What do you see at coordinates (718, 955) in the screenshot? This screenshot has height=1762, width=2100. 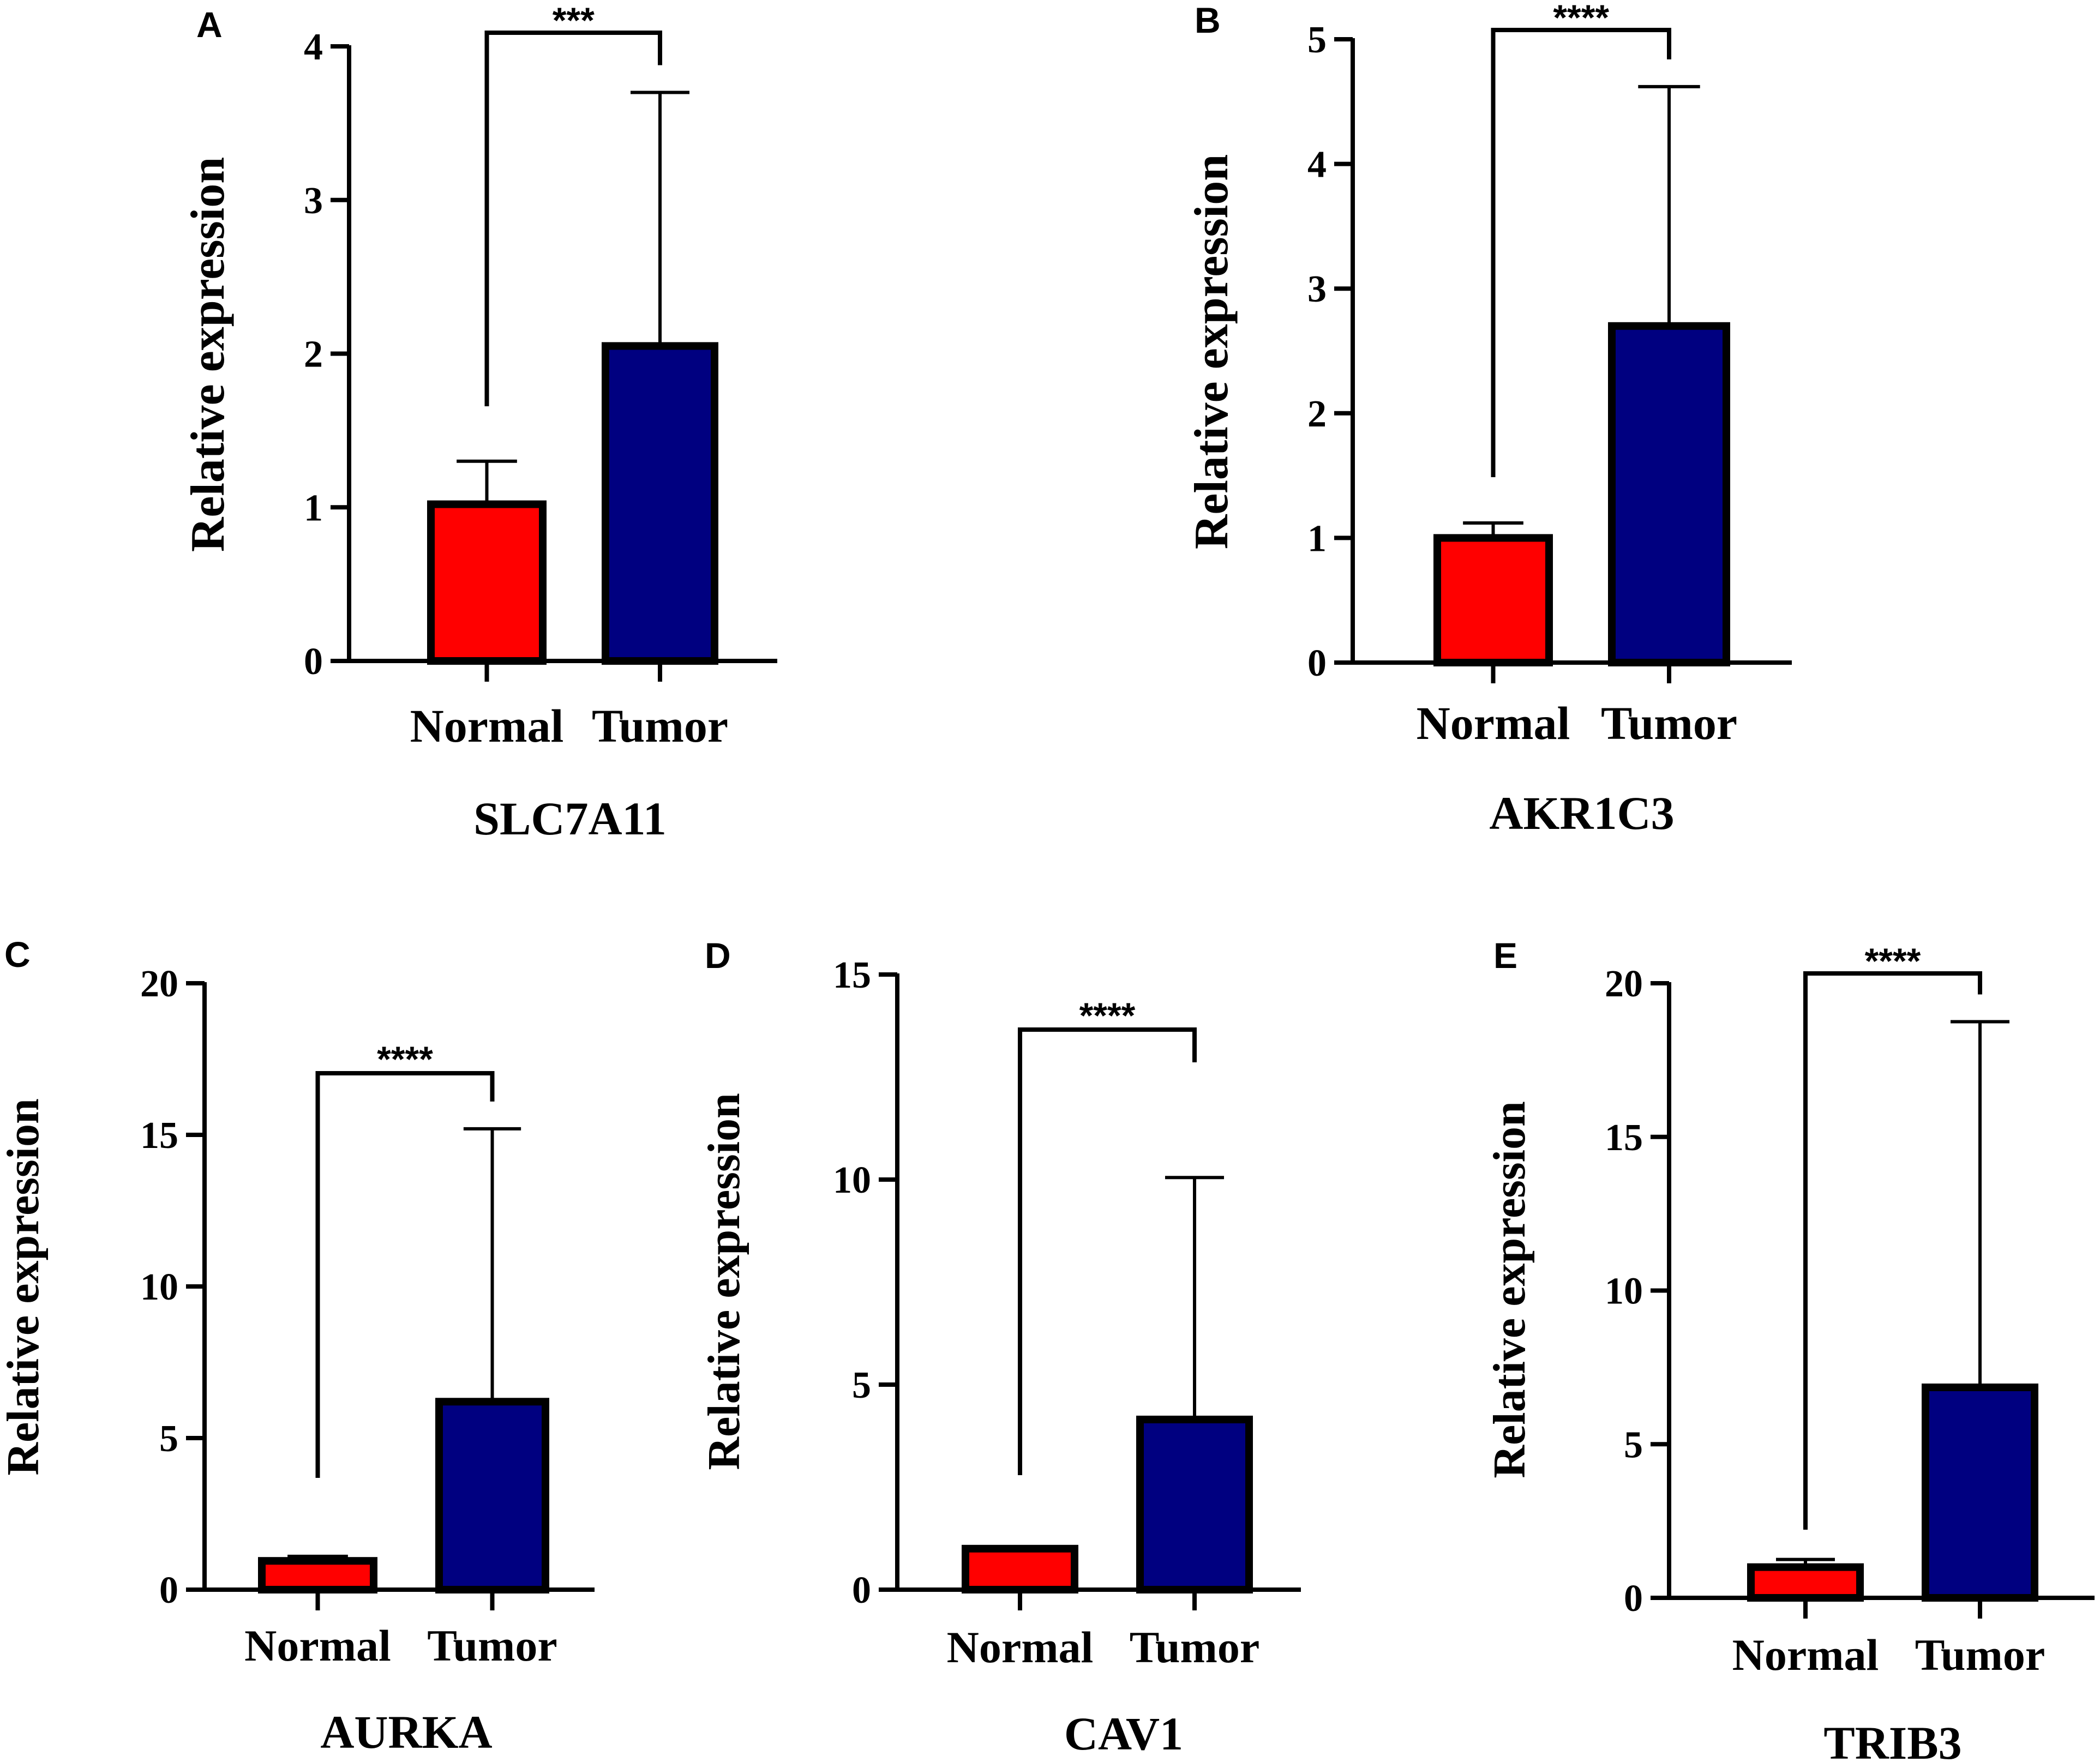 I see `panel-letter: D` at bounding box center [718, 955].